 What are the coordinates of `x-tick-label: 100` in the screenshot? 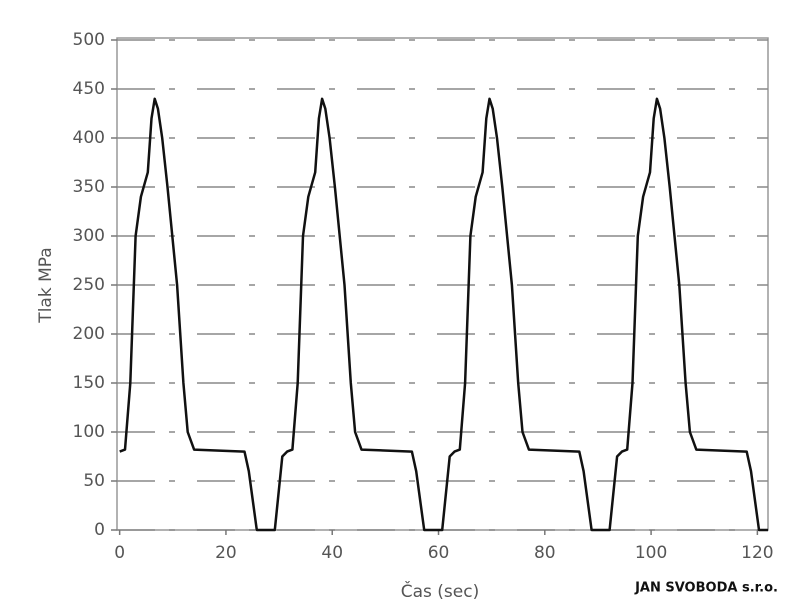 It's located at (651, 553).